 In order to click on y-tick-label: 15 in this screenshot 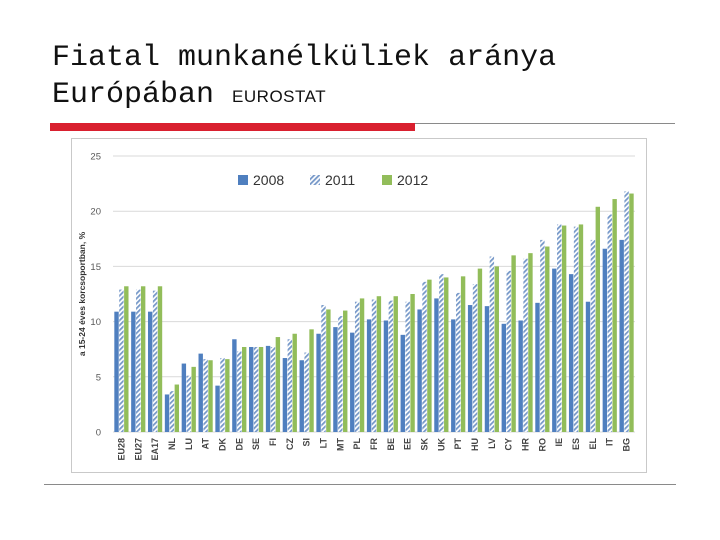, I will do `click(95, 267)`.